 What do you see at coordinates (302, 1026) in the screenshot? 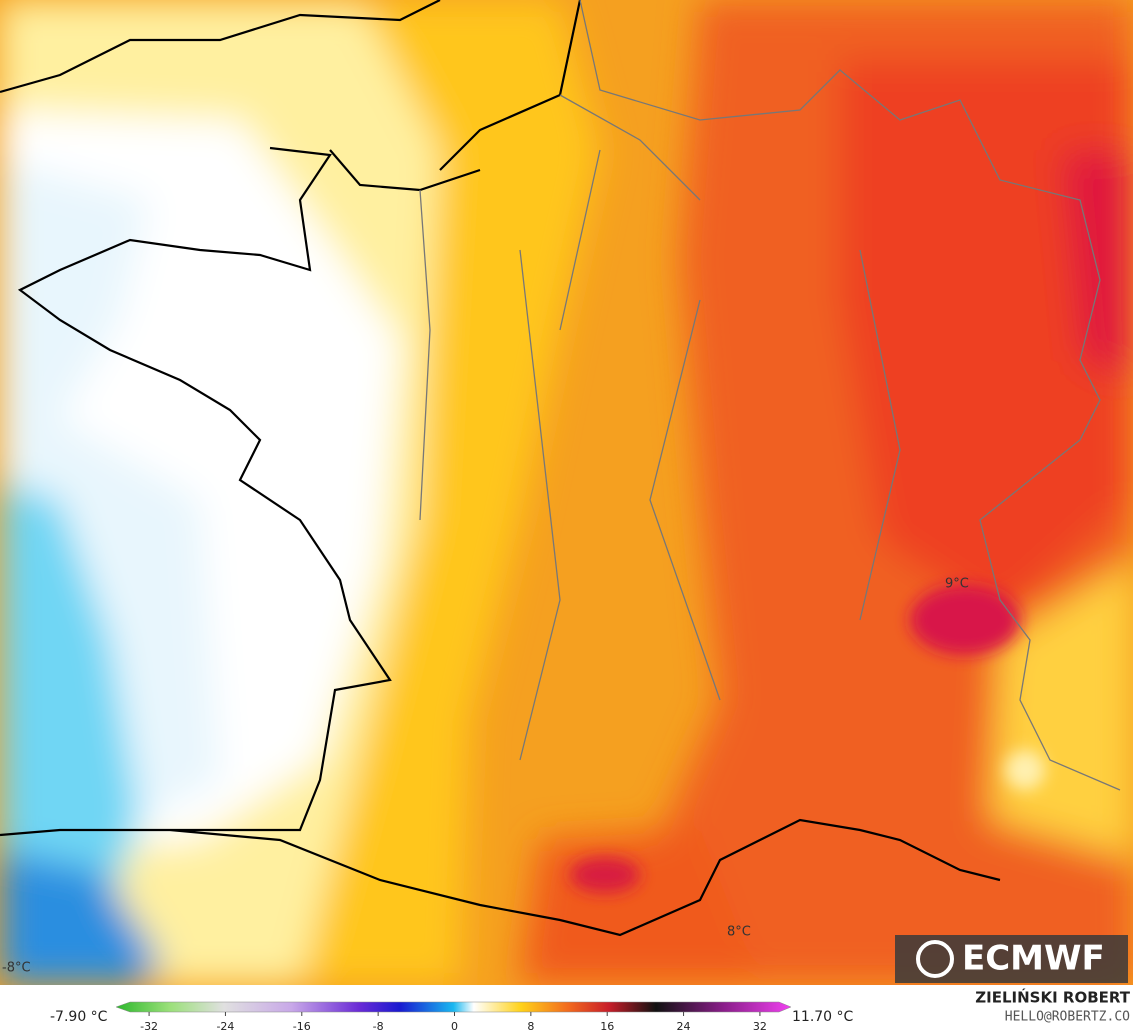
I see `colorbar-tick-label: -16` at bounding box center [302, 1026].